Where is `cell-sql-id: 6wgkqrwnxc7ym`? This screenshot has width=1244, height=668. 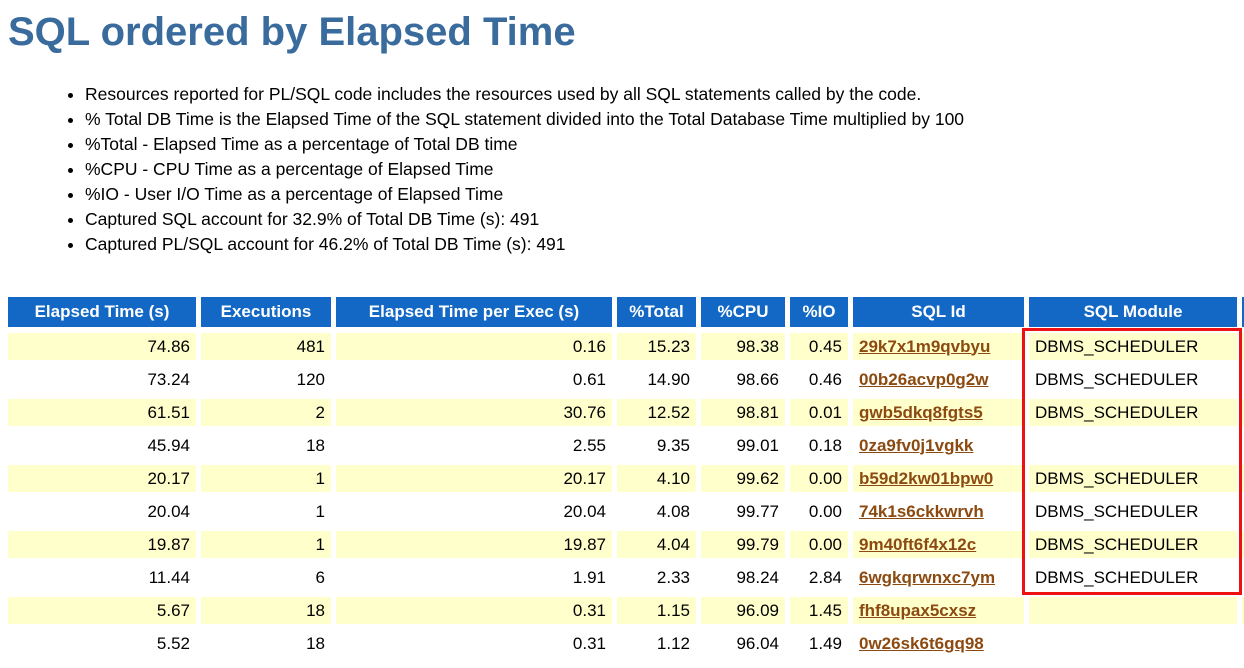
cell-sql-id: 6wgkqrwnxc7ym is located at coordinates (938, 577).